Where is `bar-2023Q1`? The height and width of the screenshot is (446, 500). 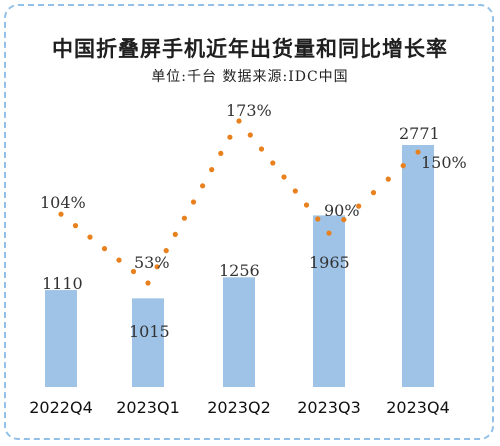
bar-2023Q1 is located at coordinates (148, 342).